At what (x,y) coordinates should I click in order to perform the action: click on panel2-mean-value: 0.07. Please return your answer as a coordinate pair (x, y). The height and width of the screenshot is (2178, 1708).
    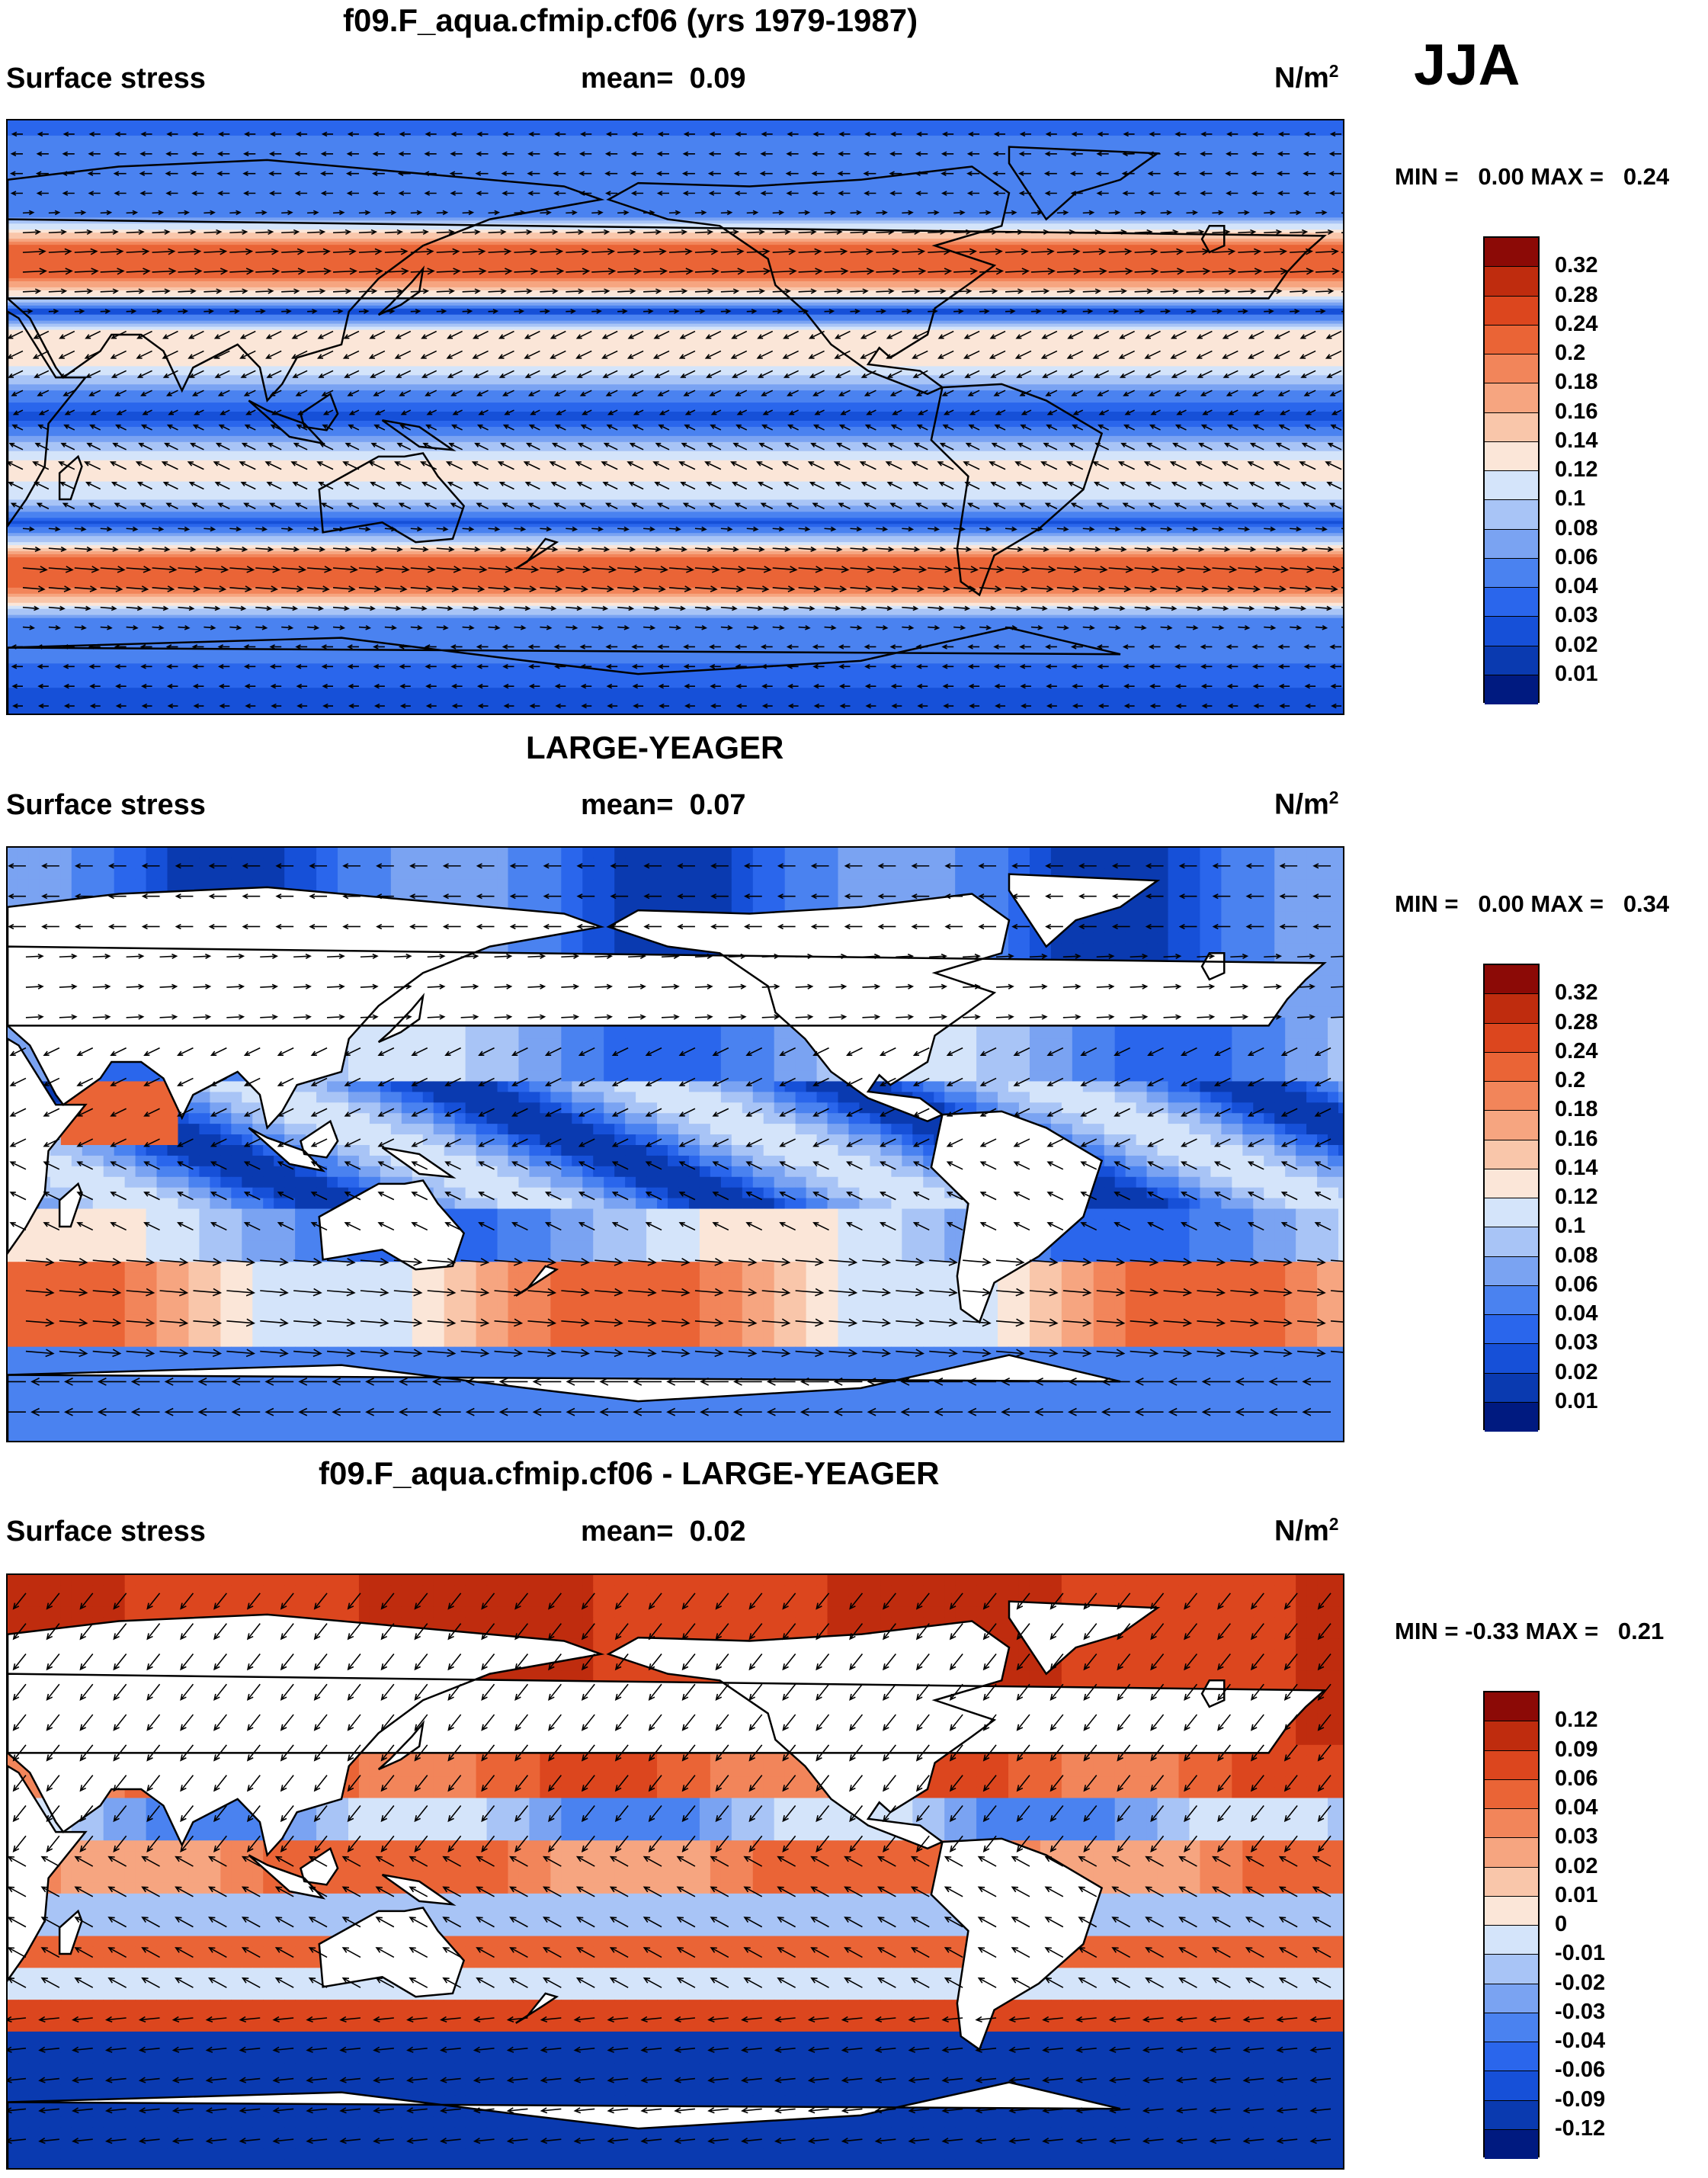
    Looking at the image, I should click on (717, 805).